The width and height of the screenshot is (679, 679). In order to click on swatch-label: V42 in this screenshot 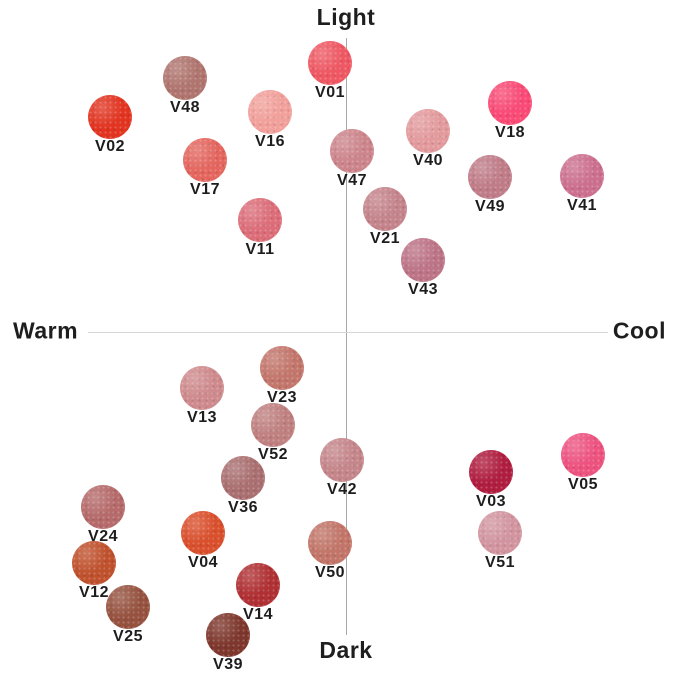, I will do `click(342, 489)`.